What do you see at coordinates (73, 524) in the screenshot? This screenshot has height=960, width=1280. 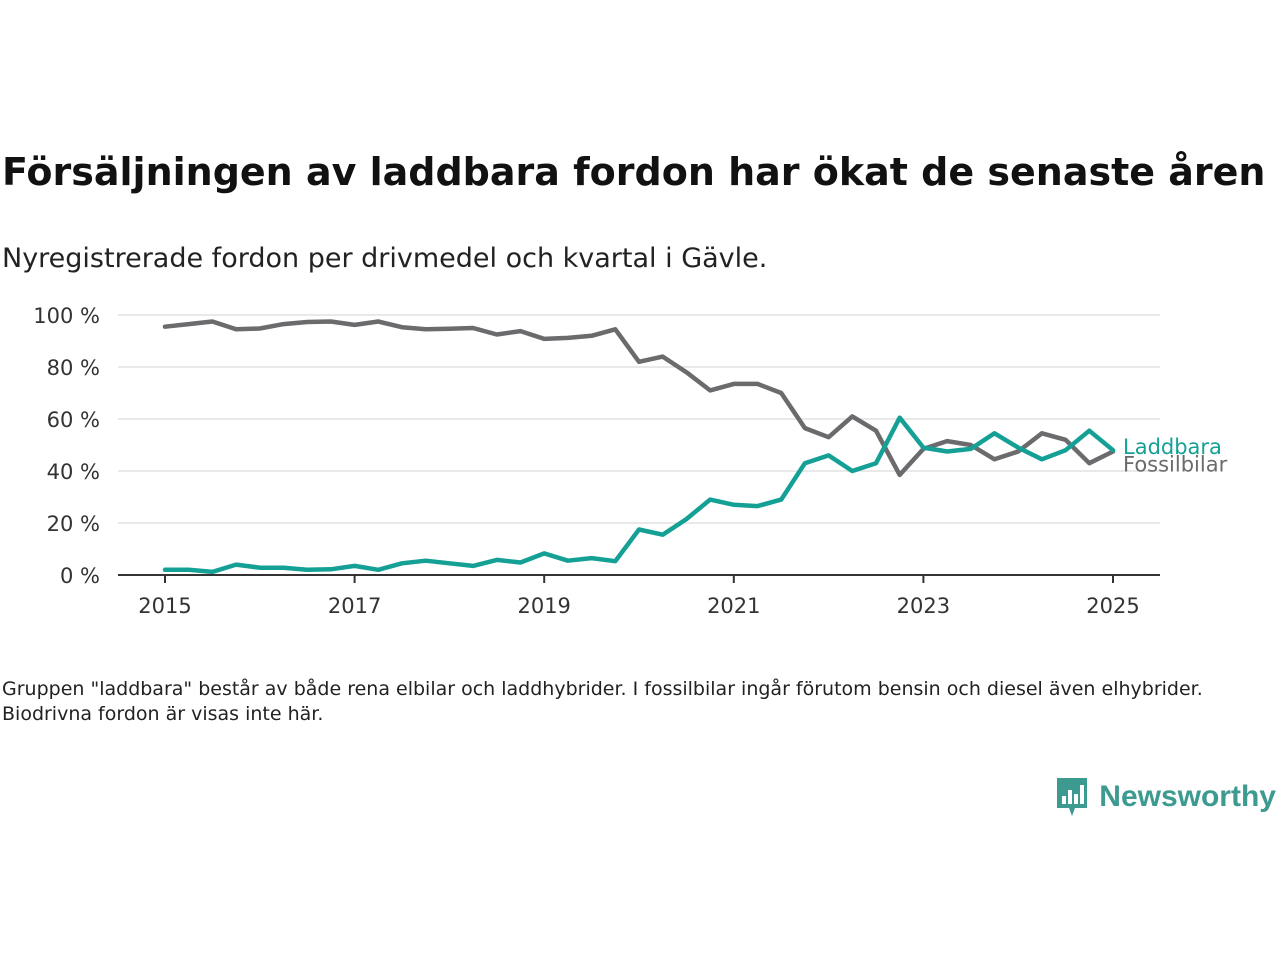 I see `y-tick-label: 20 %` at bounding box center [73, 524].